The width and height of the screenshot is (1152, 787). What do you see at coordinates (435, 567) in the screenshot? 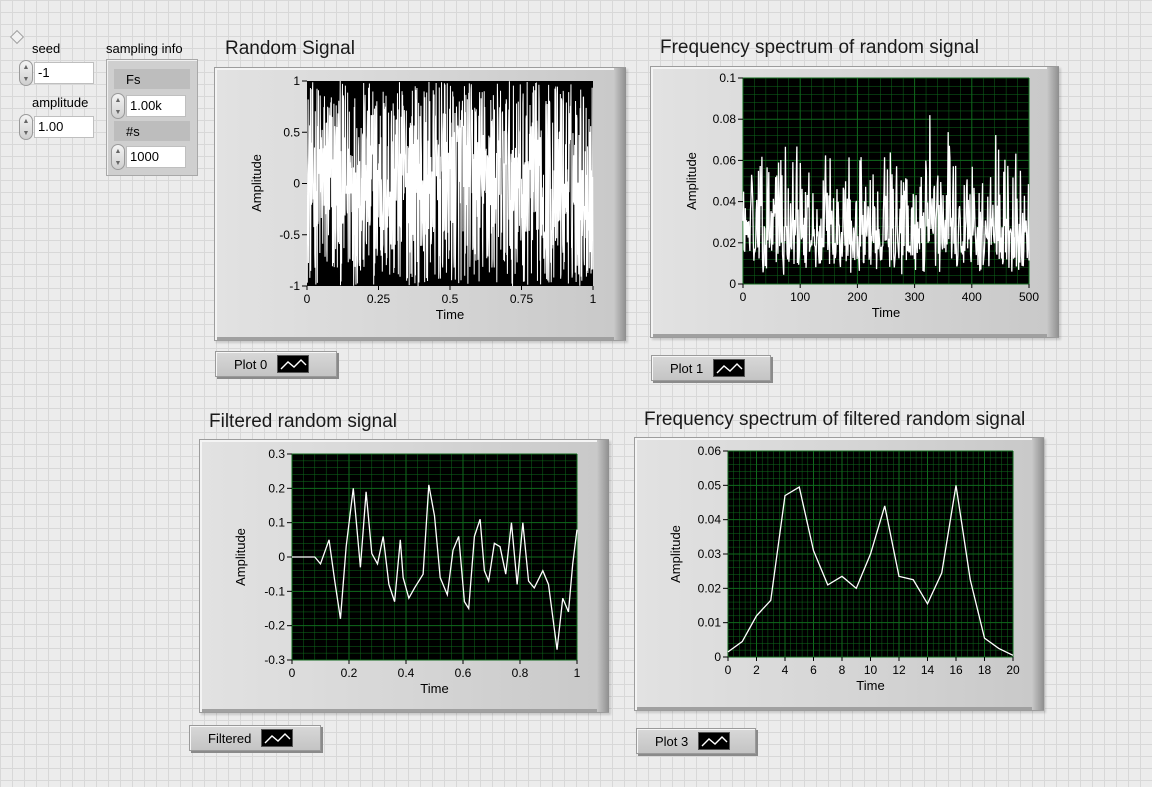
I see `series-line-Filtered` at bounding box center [435, 567].